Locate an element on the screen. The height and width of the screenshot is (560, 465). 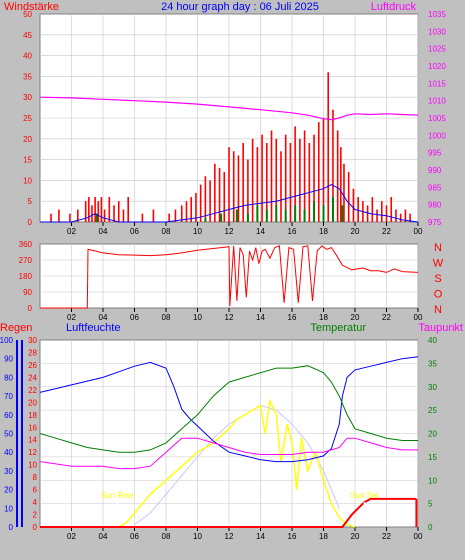
rain-ytick-label: 4 is located at coordinates (35, 502).